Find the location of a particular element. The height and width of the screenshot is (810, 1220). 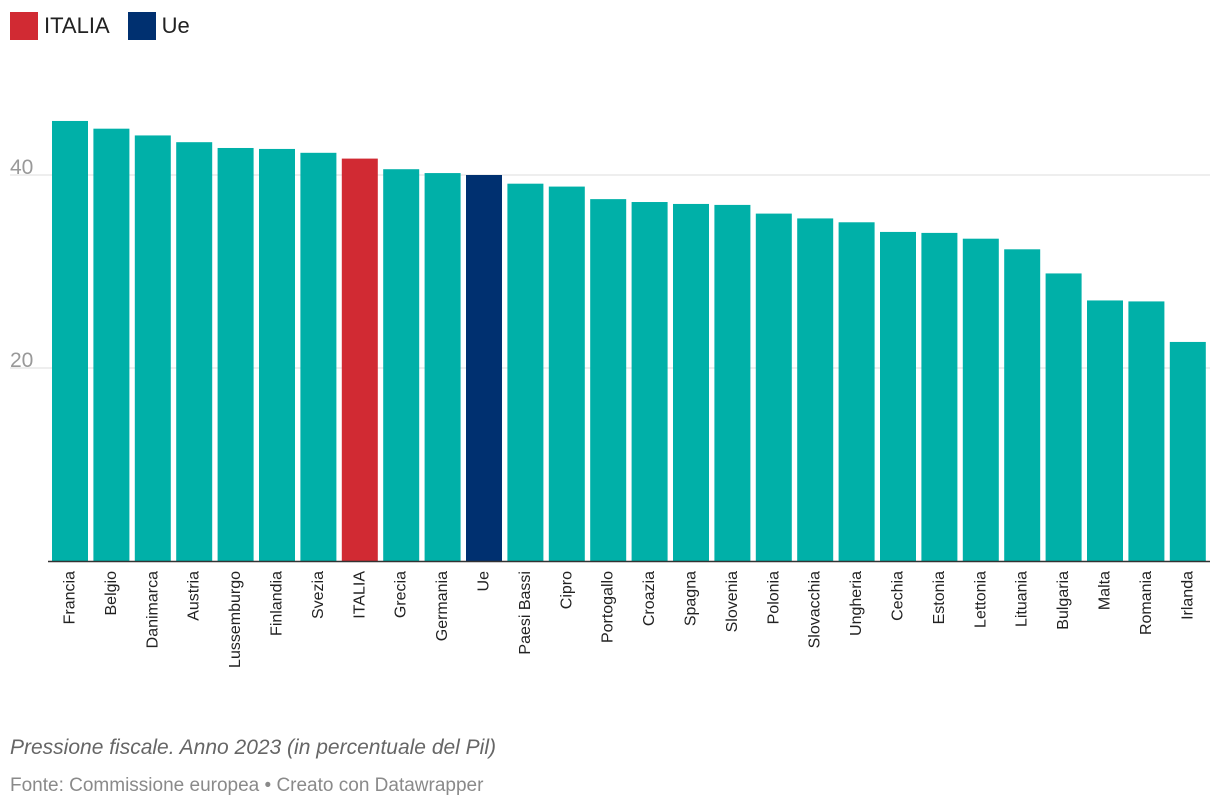

x-tick-label-lettonia: Lettonia is located at coordinates (980, 599).